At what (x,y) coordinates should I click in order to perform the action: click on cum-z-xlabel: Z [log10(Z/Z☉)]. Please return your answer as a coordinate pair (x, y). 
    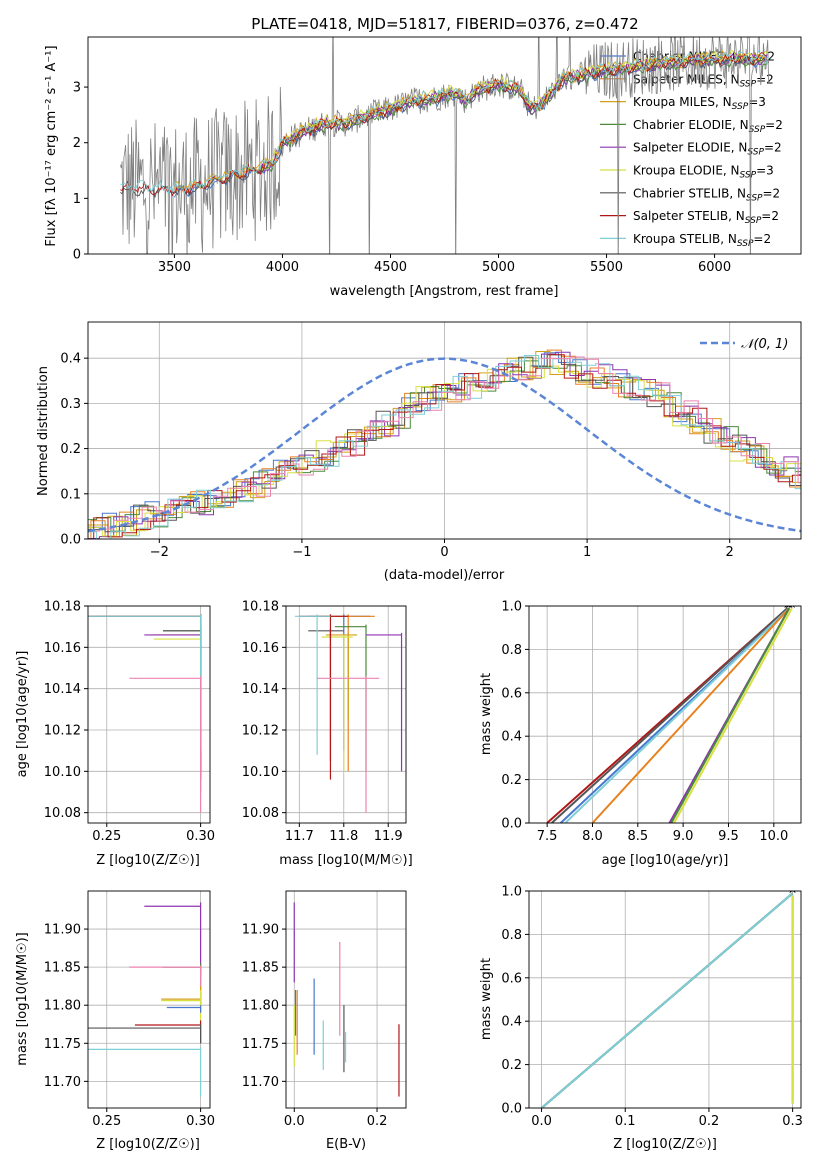
    Looking at the image, I should click on (665, 1144).